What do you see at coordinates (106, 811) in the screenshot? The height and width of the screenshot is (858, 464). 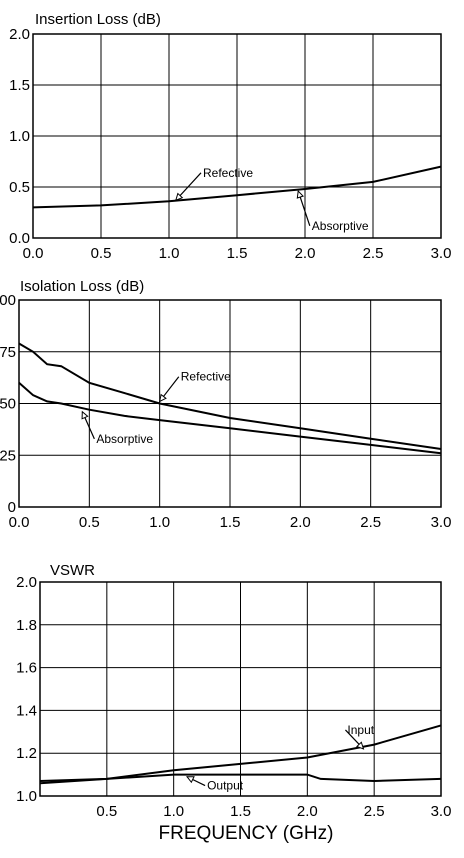 I see `chart3-x-tick-label: 0.5` at bounding box center [106, 811].